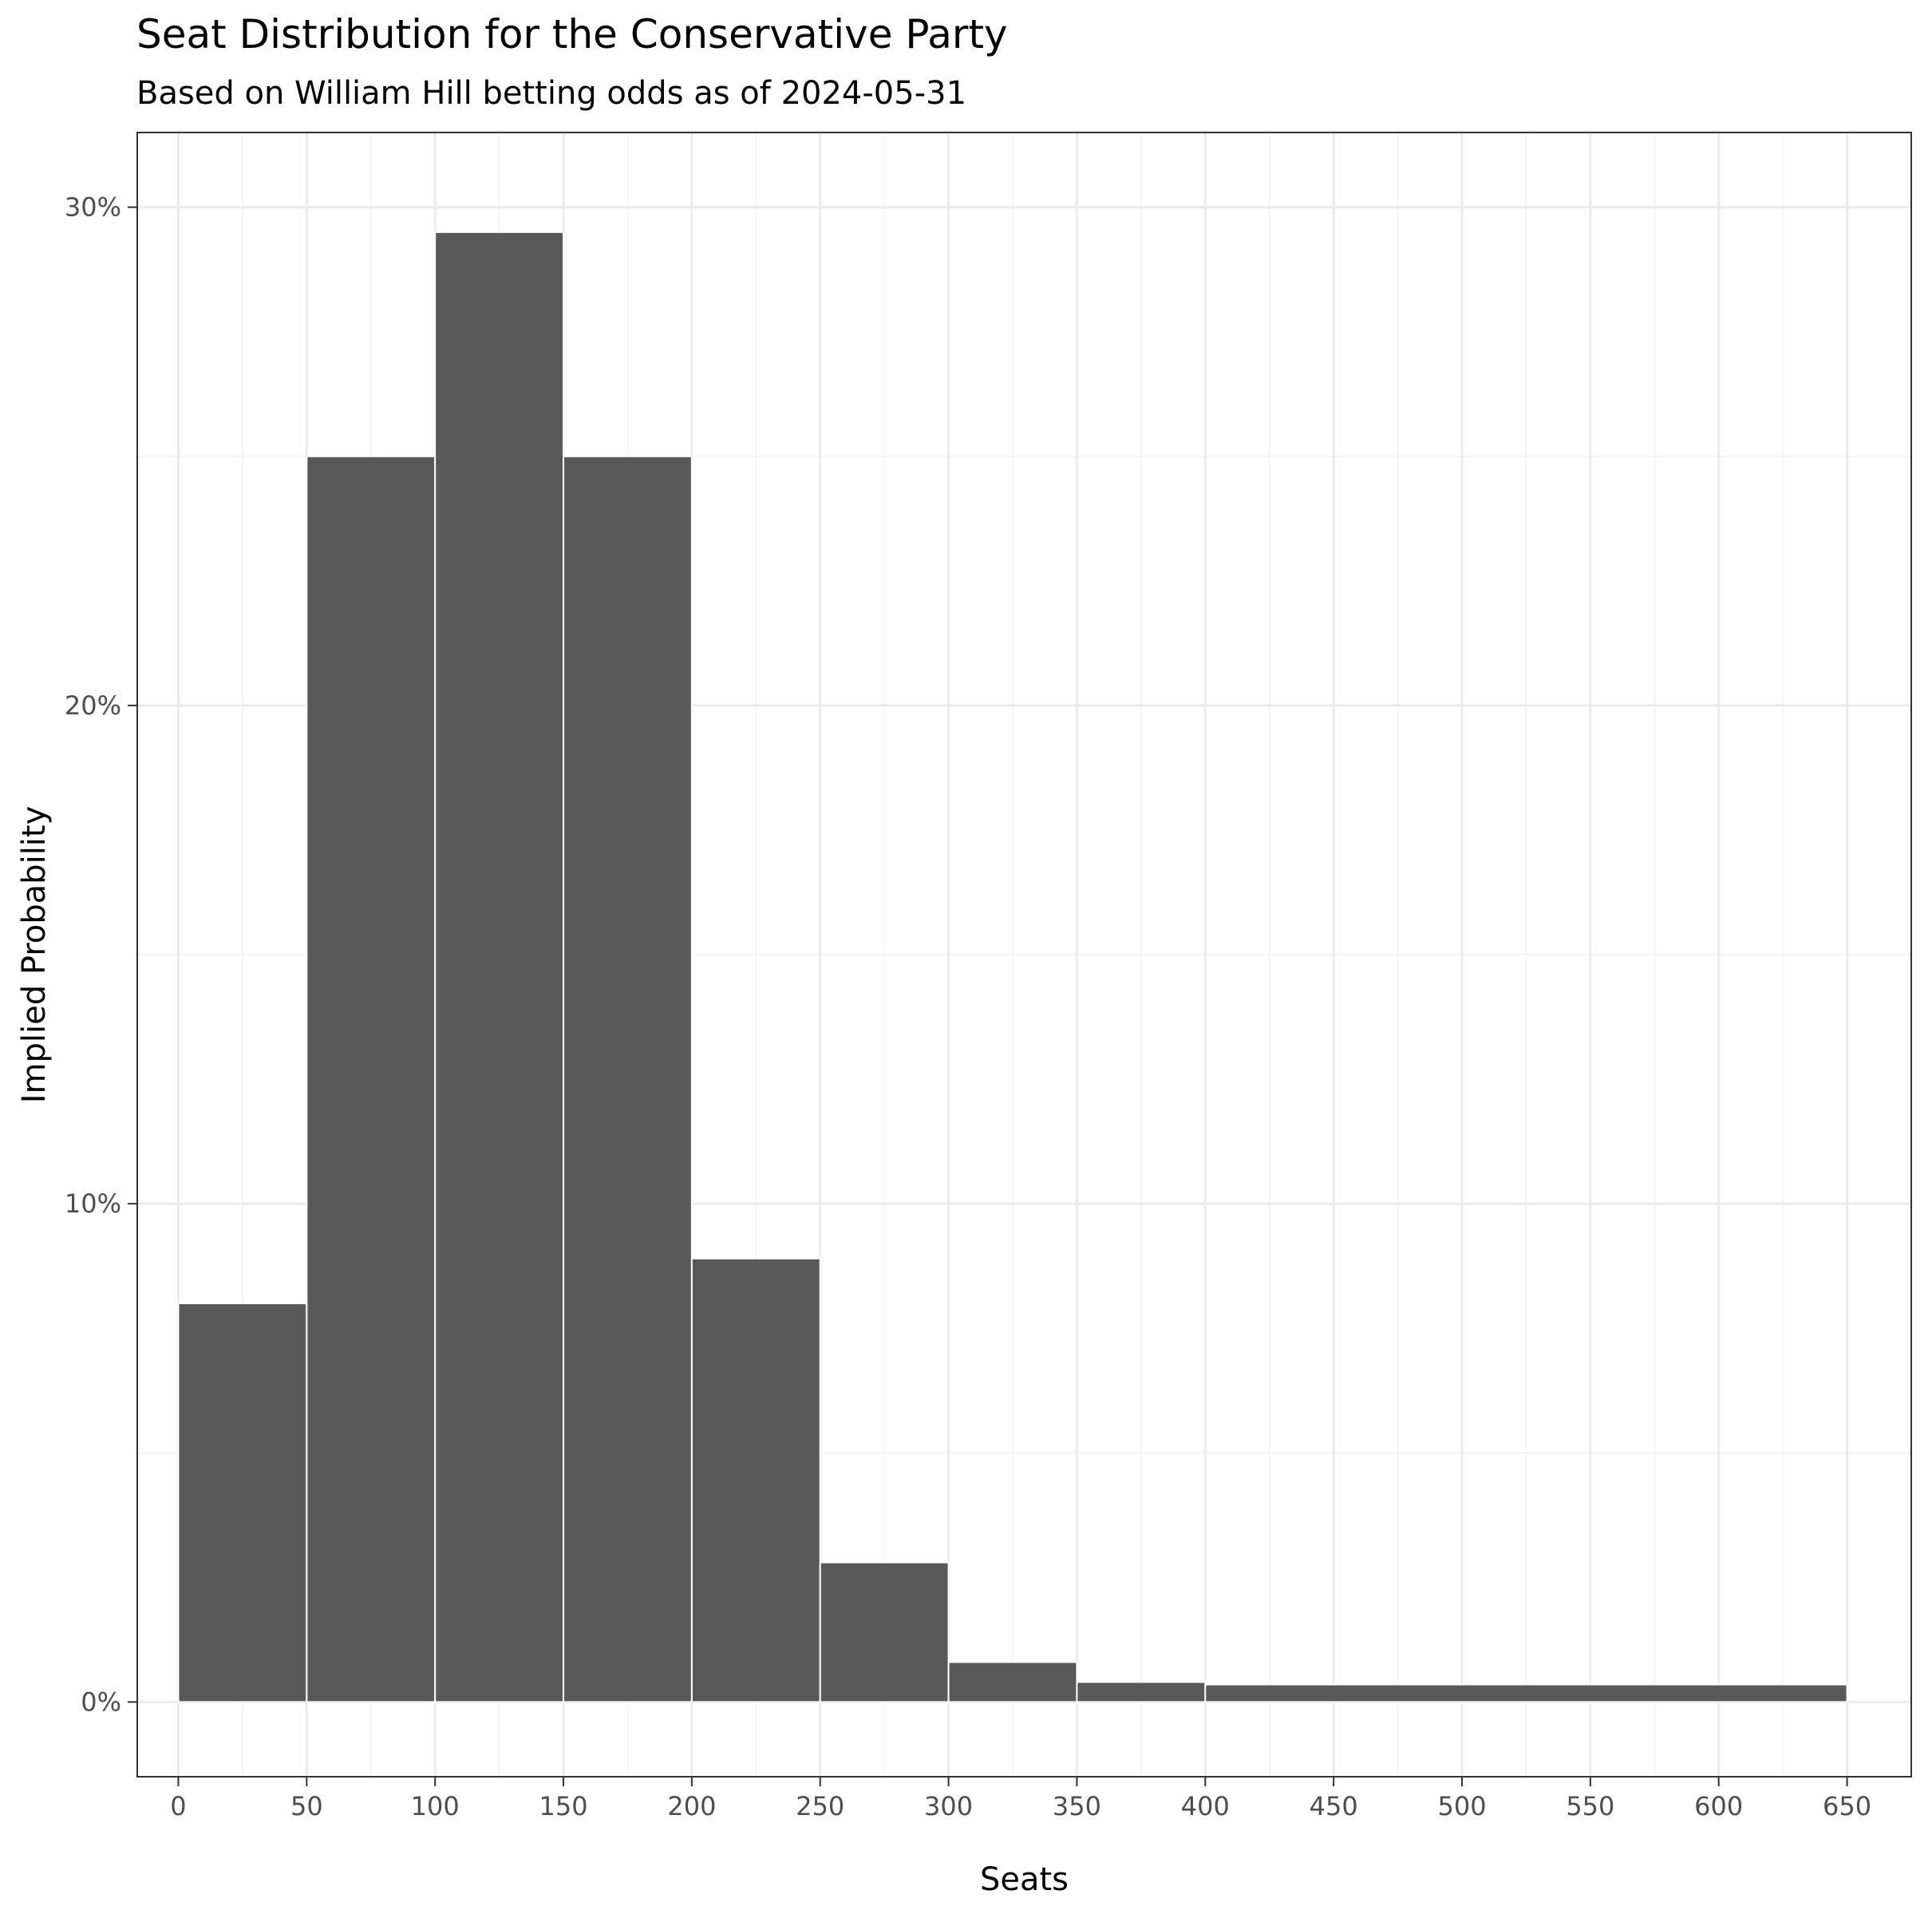 The image size is (1932, 1918). Describe the element at coordinates (820, 1806) in the screenshot. I see `x-tick-label: 250` at that location.